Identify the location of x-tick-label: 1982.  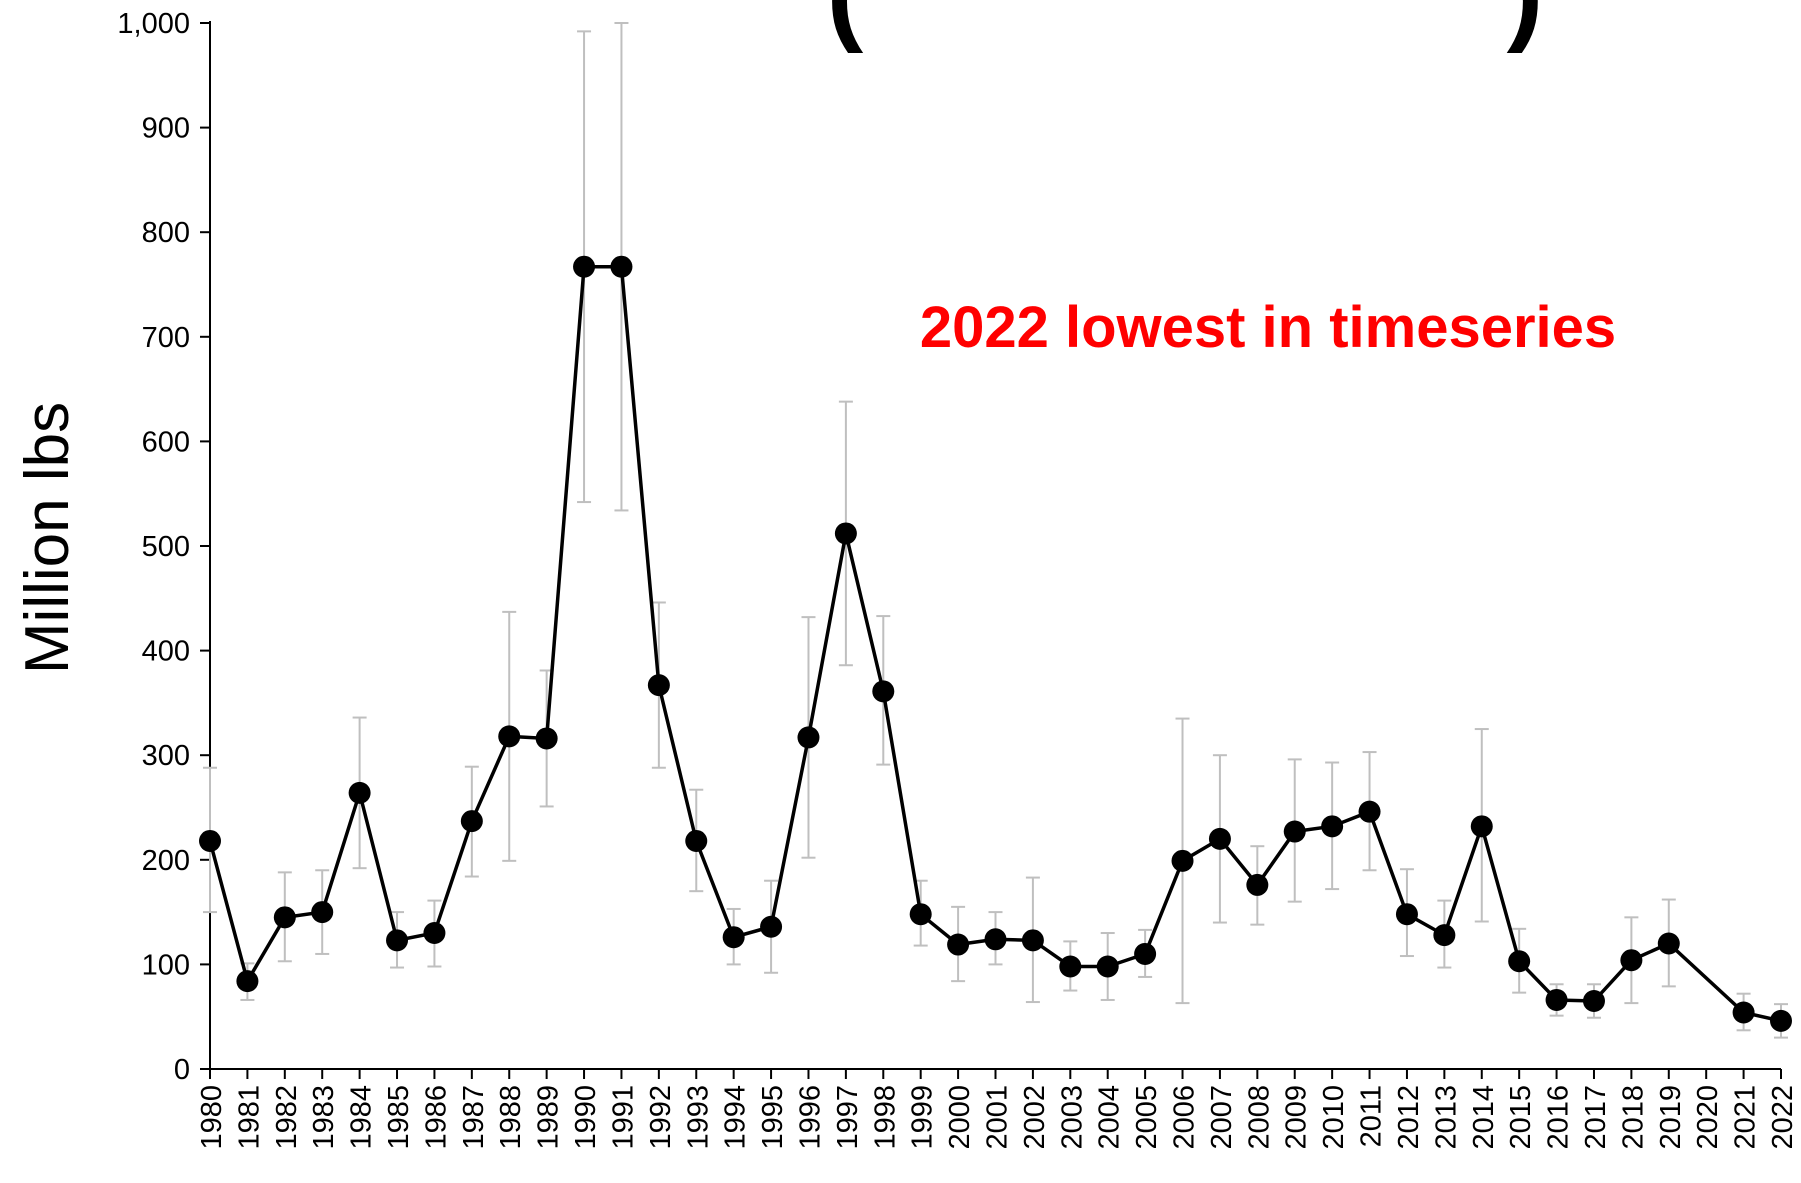
(287, 1117).